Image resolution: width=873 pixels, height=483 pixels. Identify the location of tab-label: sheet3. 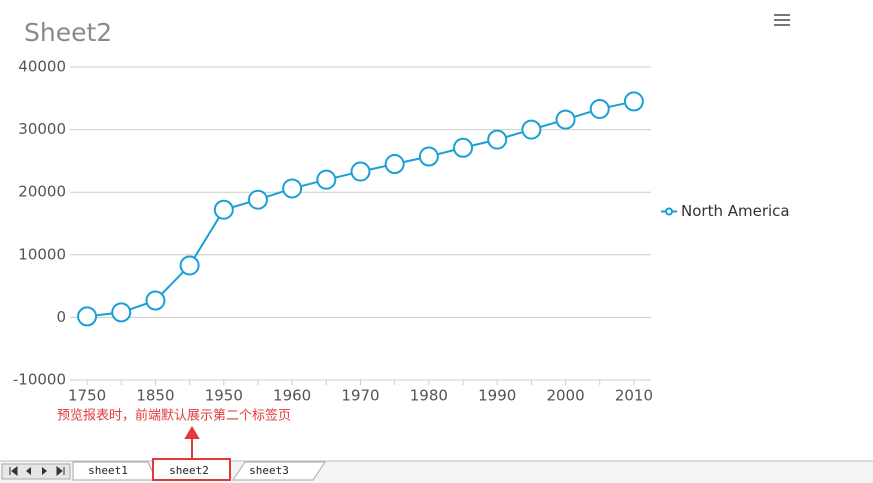
(269, 470).